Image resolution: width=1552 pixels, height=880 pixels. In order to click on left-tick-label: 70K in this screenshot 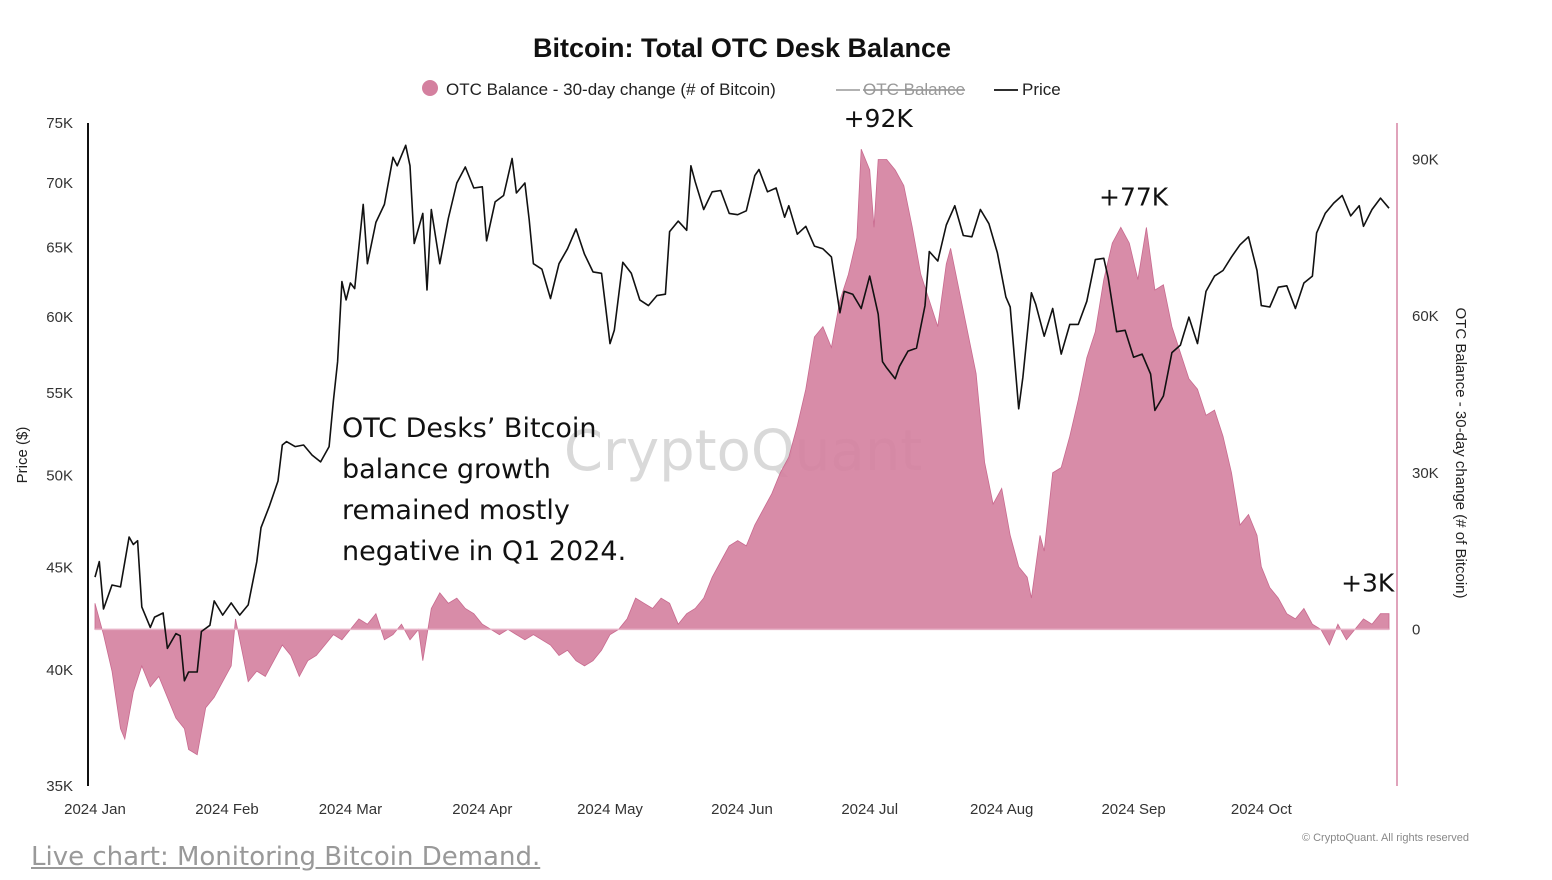, I will do `click(59, 183)`.